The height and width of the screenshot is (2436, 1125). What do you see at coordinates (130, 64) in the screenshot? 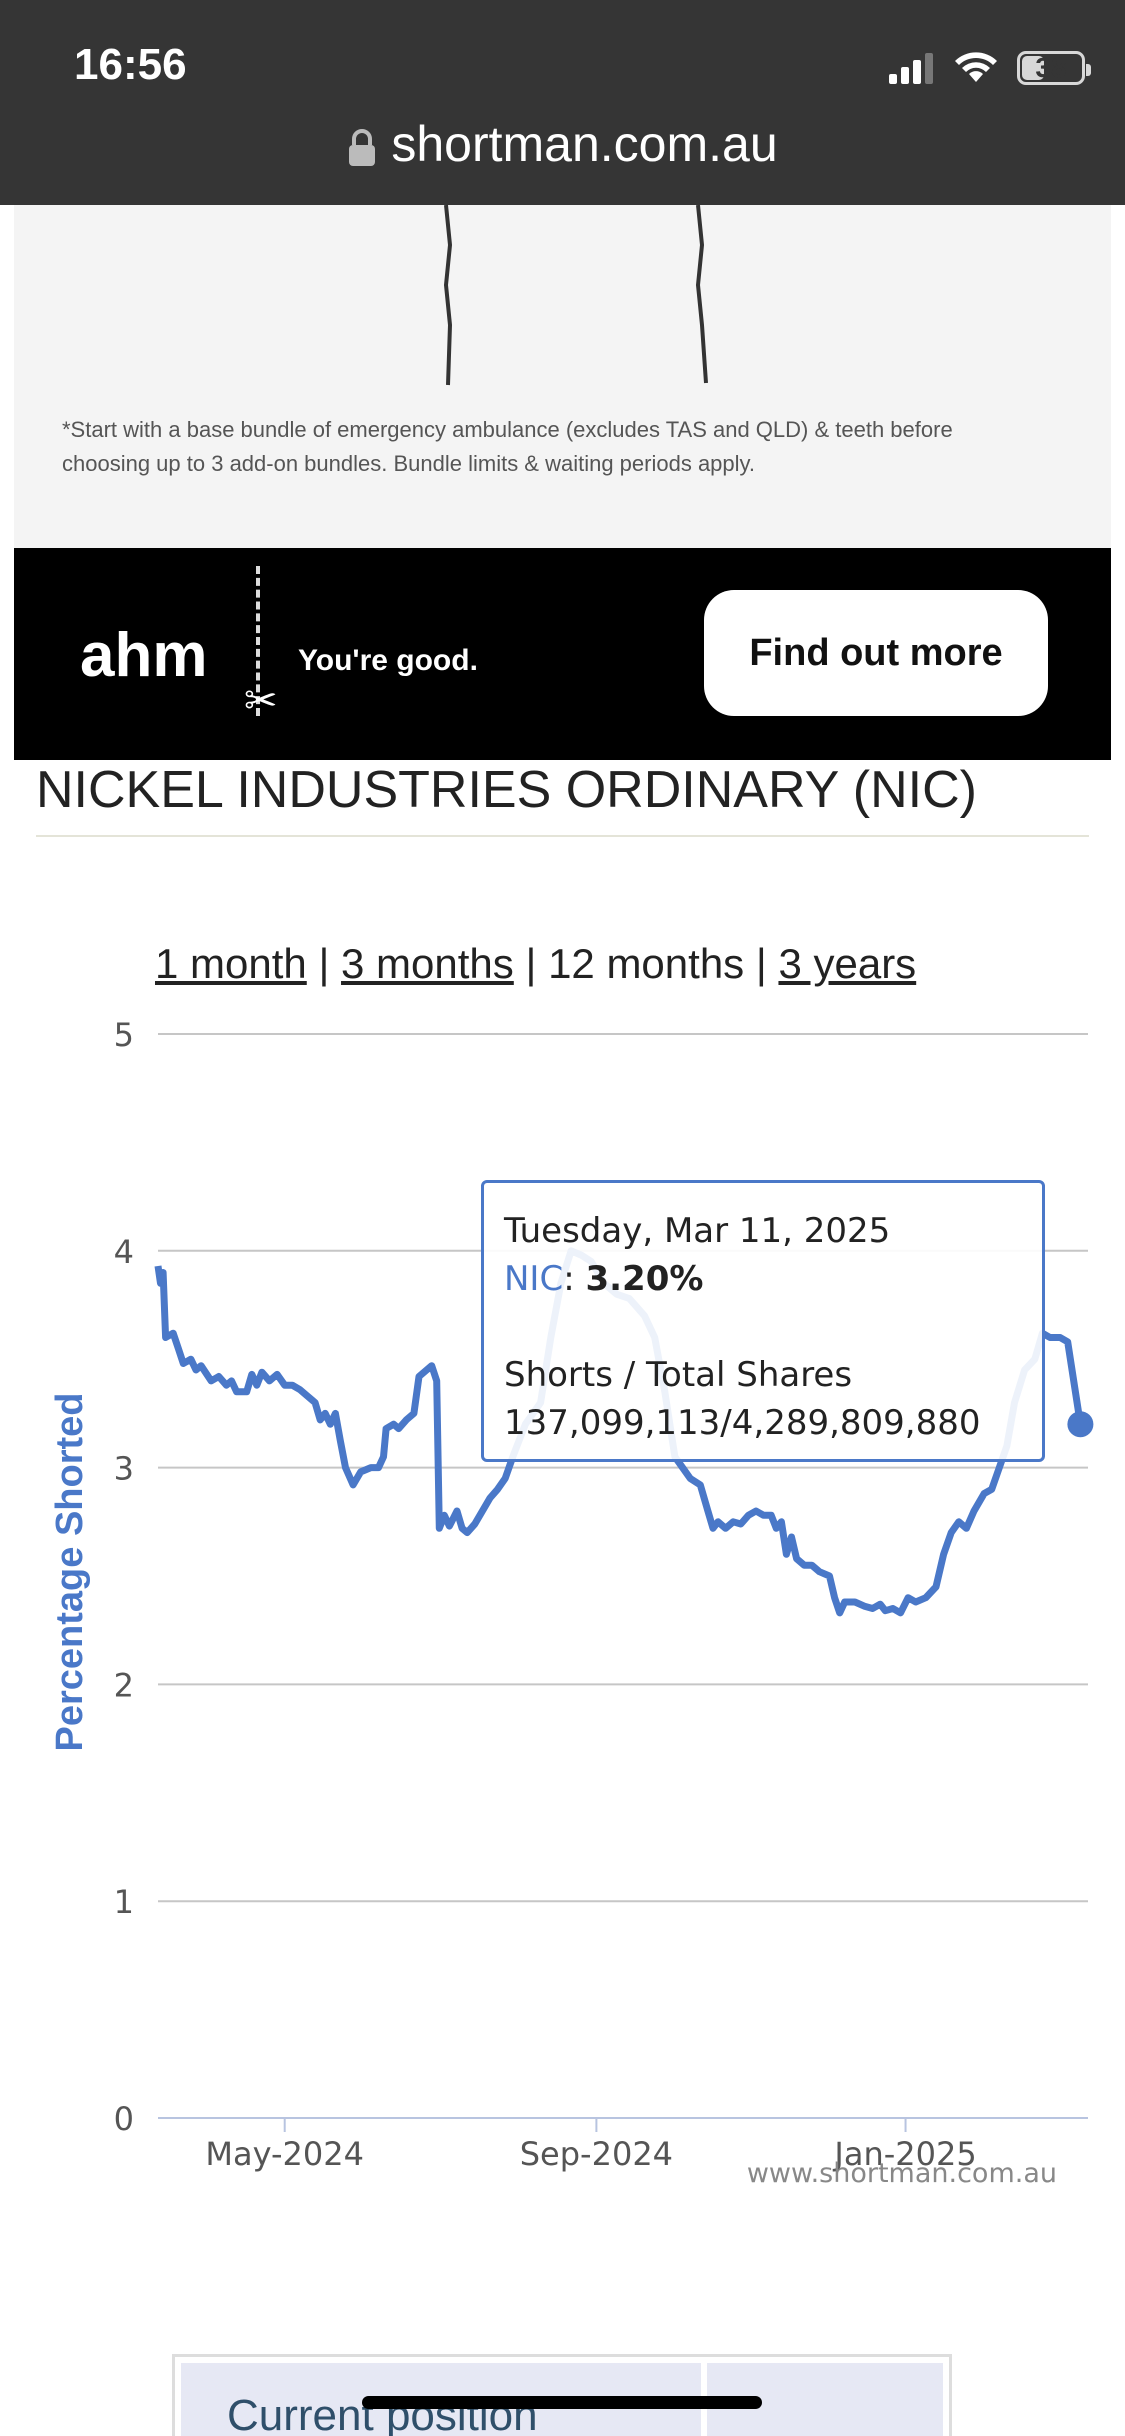
I see `status-time: 16:56` at bounding box center [130, 64].